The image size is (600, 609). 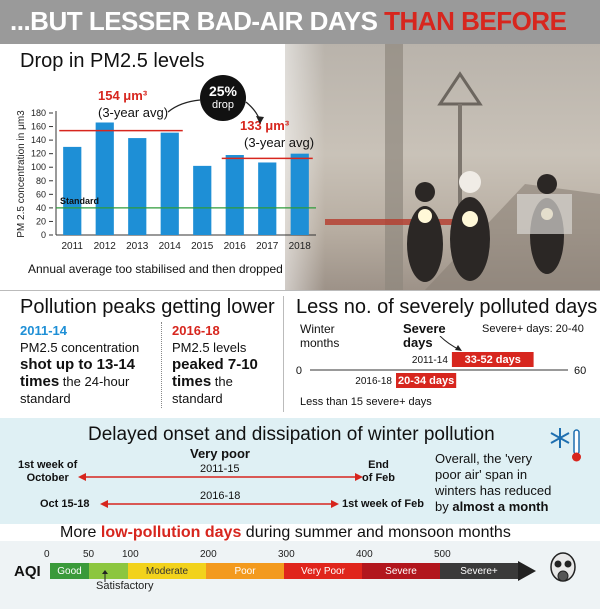 I want to click on bar-2017, so click(x=267, y=198).